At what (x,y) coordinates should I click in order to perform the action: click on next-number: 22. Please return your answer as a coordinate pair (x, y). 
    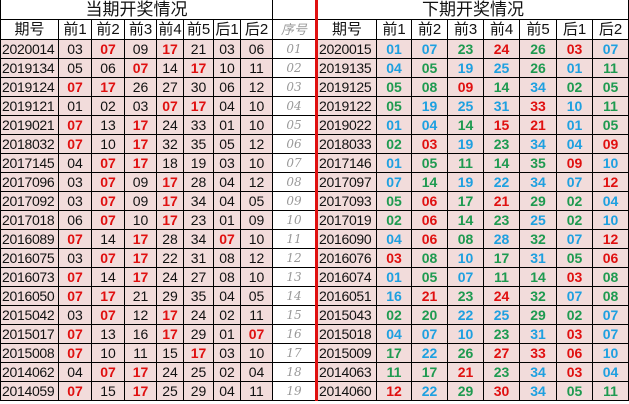
    Looking at the image, I should click on (501, 182).